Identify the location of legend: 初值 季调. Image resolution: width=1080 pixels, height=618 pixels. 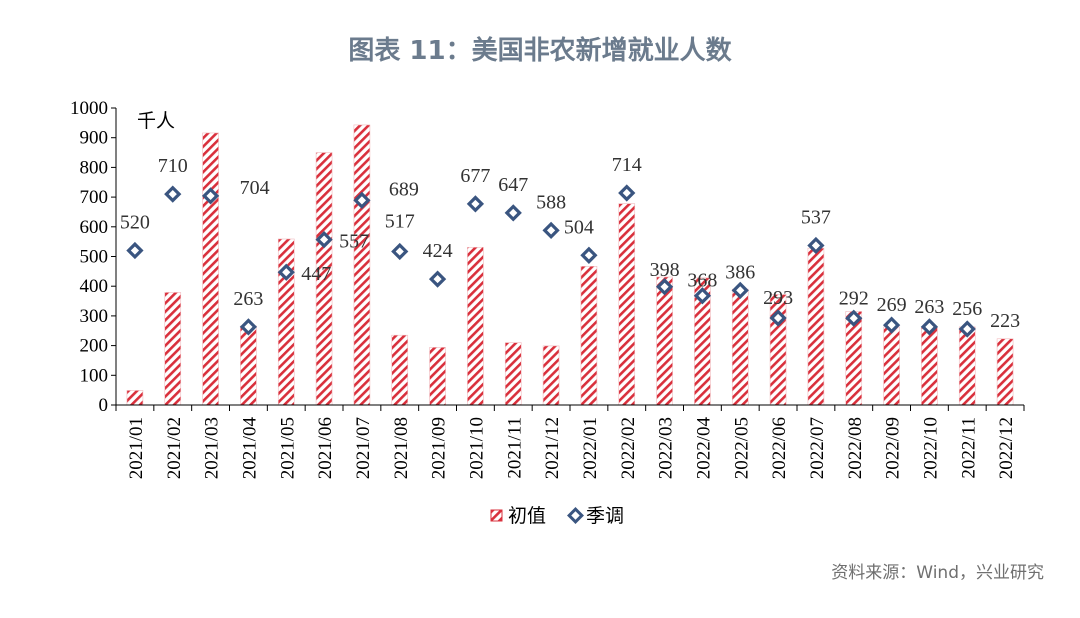
(557, 516).